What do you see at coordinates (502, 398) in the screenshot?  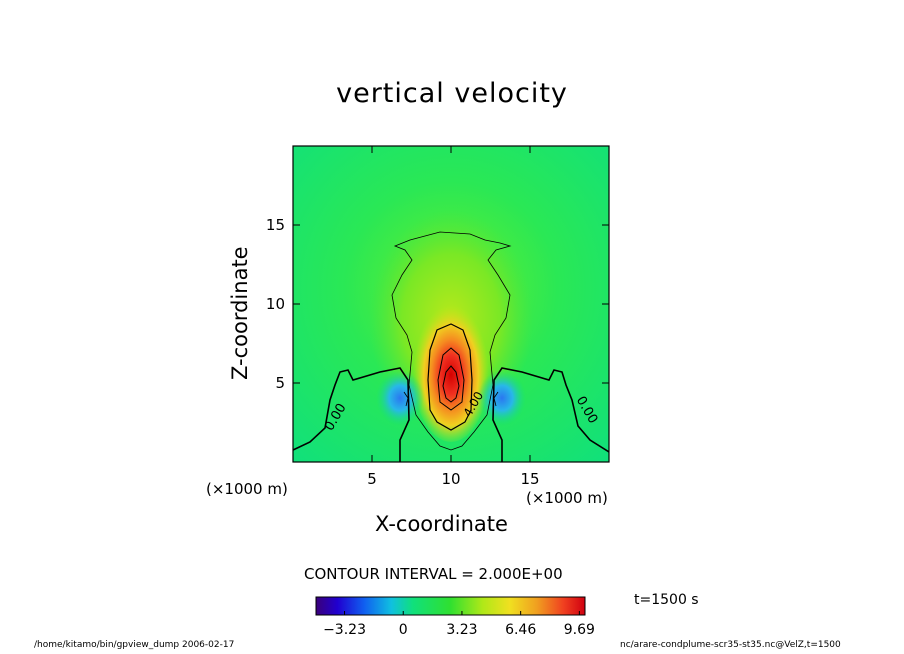 I see `downdraft-right` at bounding box center [502, 398].